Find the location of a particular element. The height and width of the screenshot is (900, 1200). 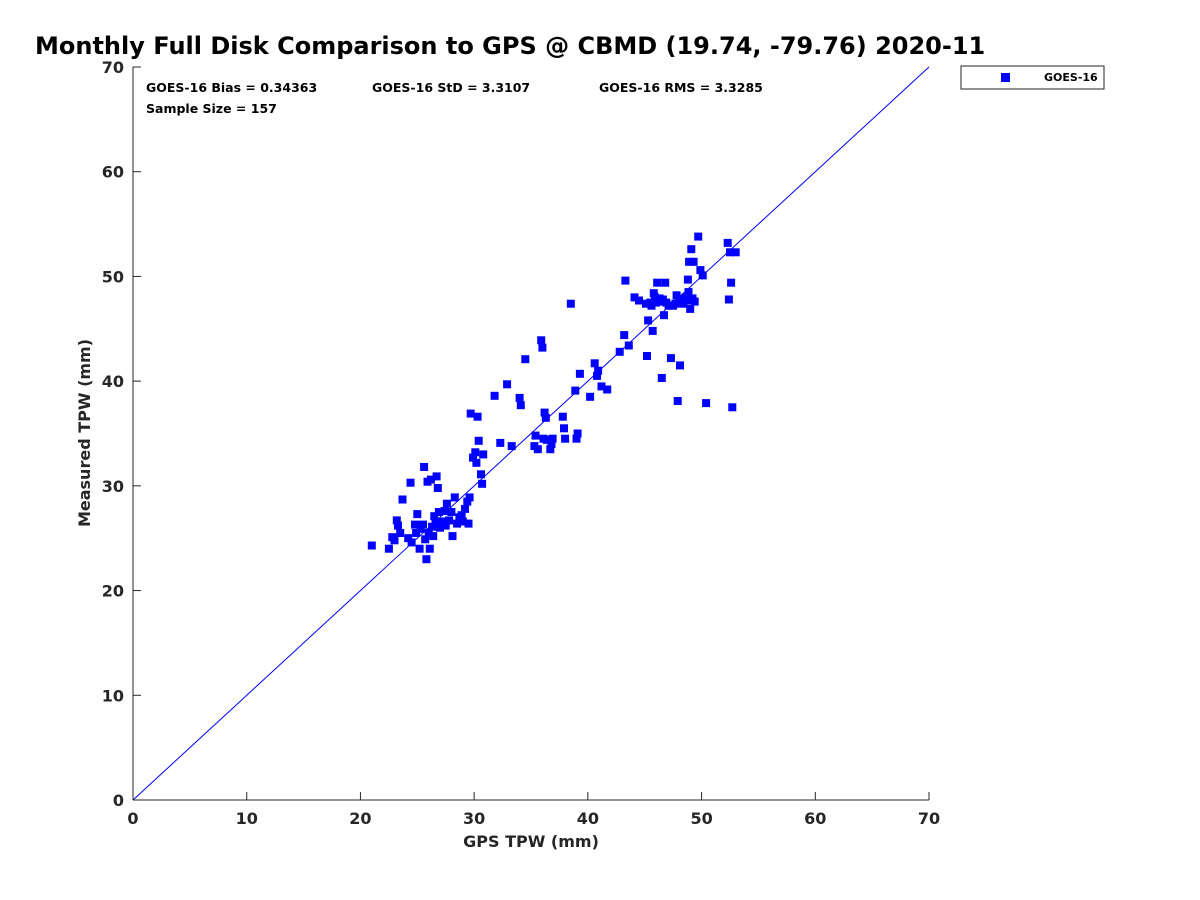

x-tick-label: 30 is located at coordinates (474, 818).